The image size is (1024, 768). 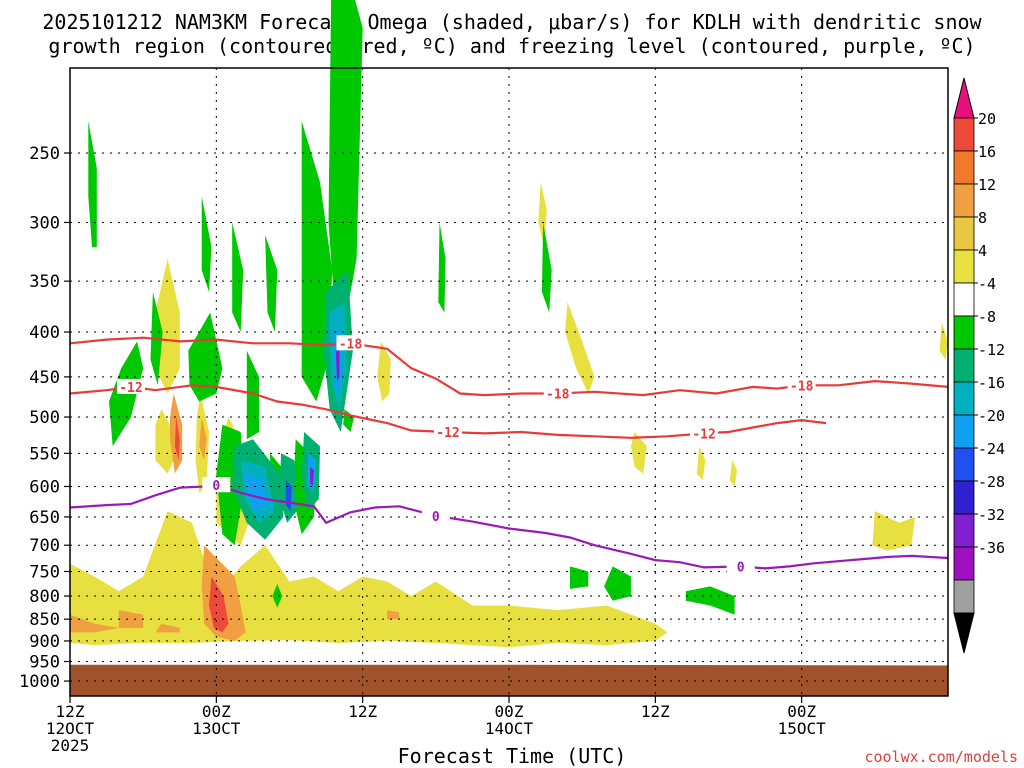 I want to click on x-tick-label: 13OCT, so click(x=216, y=728).